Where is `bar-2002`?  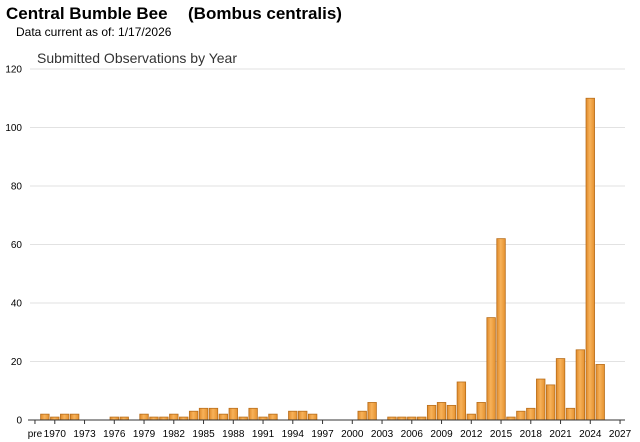 bar-2002 is located at coordinates (372, 411).